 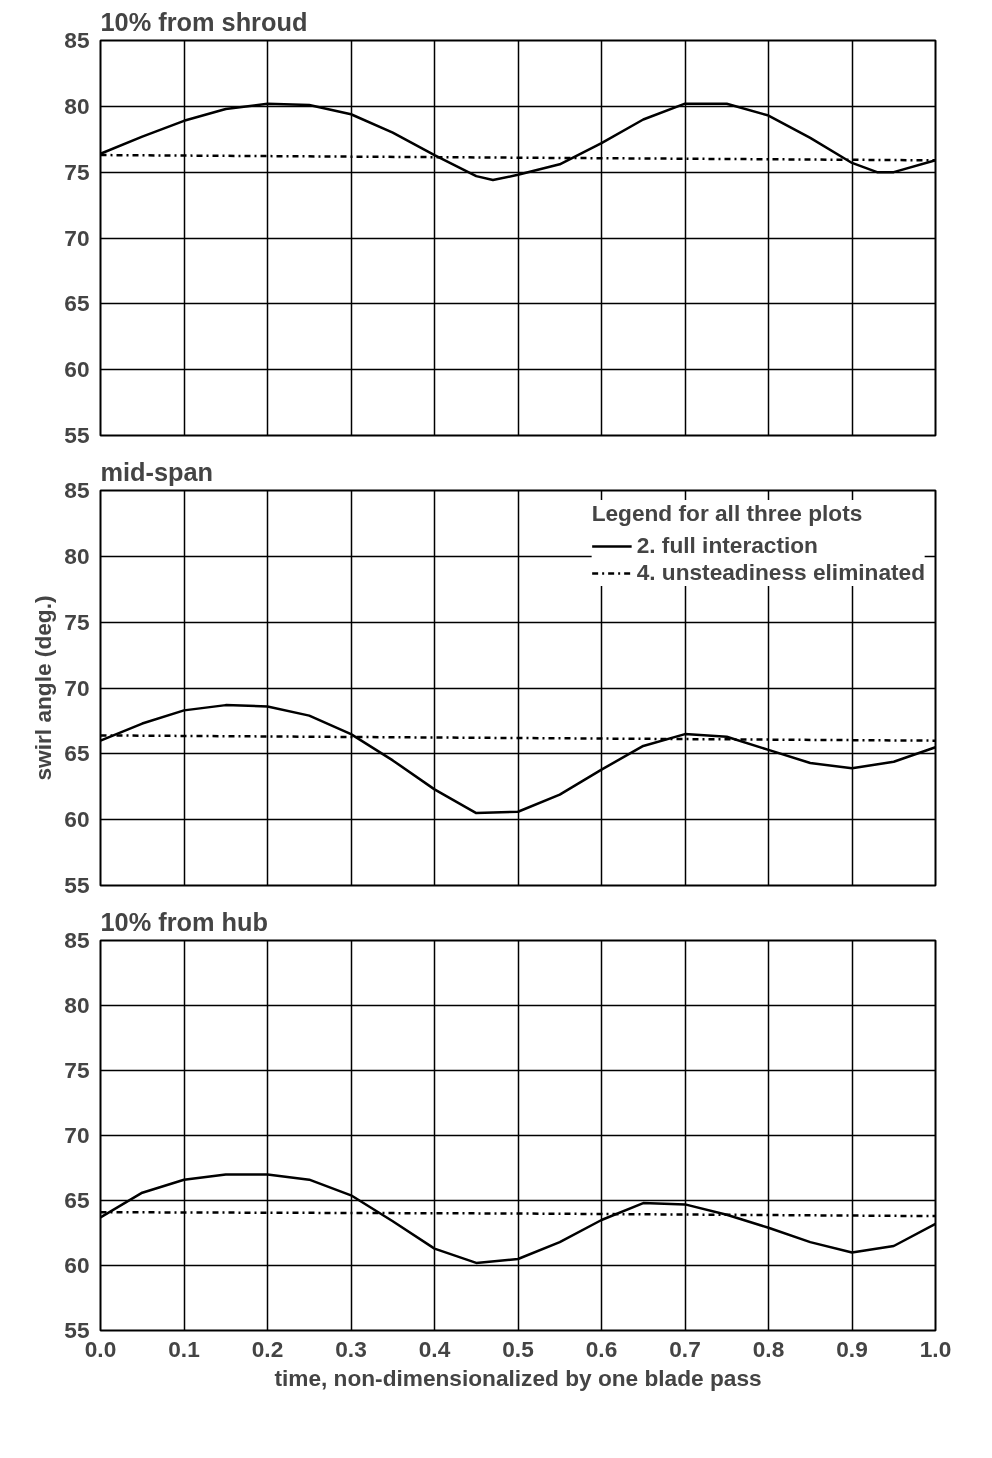 I want to click on chart-title: 10% from shroud, so click(x=204, y=21).